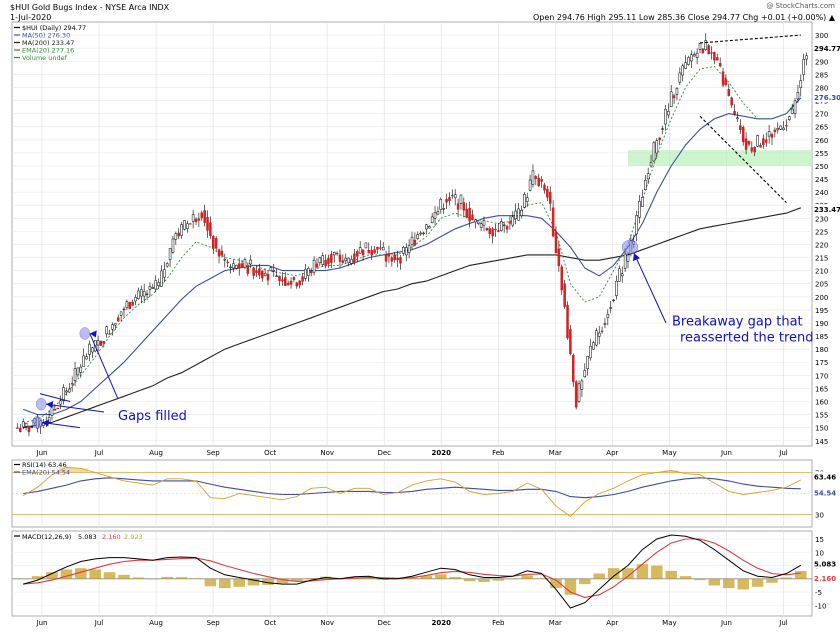  I want to click on price-tick-label: 300, so click(821, 36).